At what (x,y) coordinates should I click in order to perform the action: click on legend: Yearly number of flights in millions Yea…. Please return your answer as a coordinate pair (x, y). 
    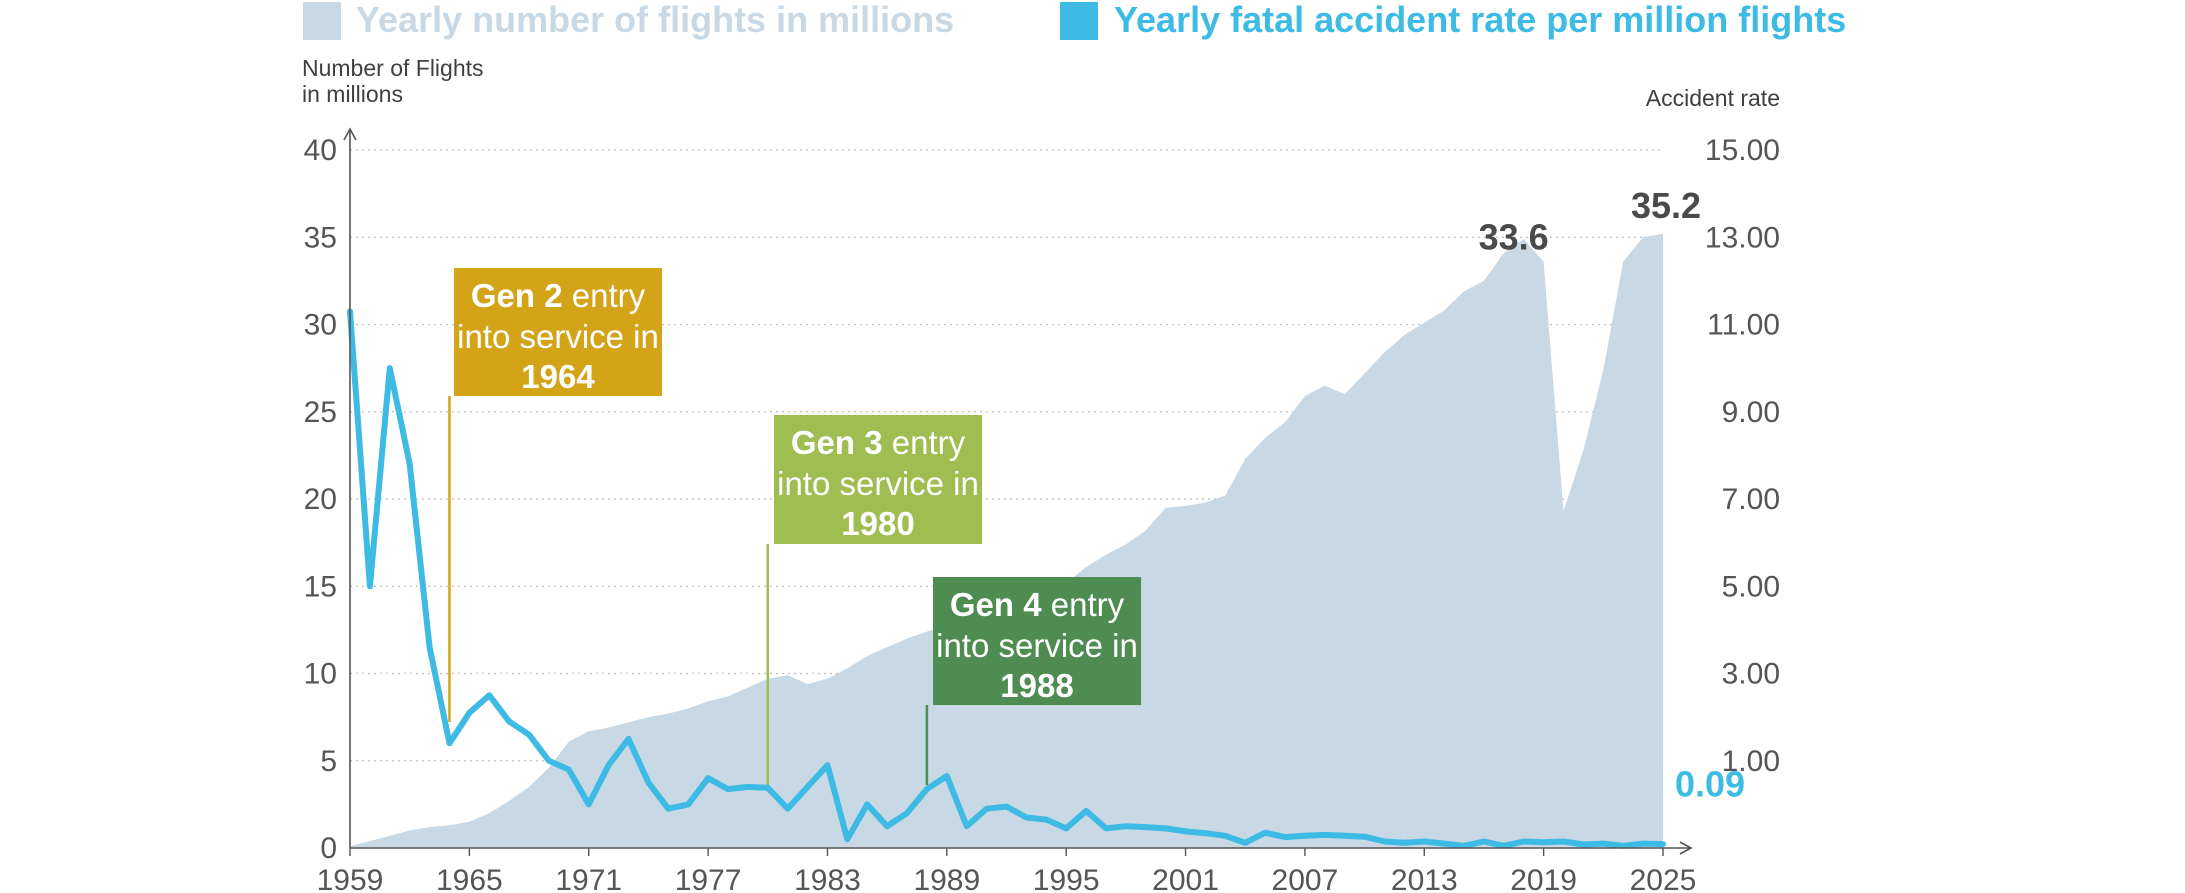
    Looking at the image, I should click on (1074, 20).